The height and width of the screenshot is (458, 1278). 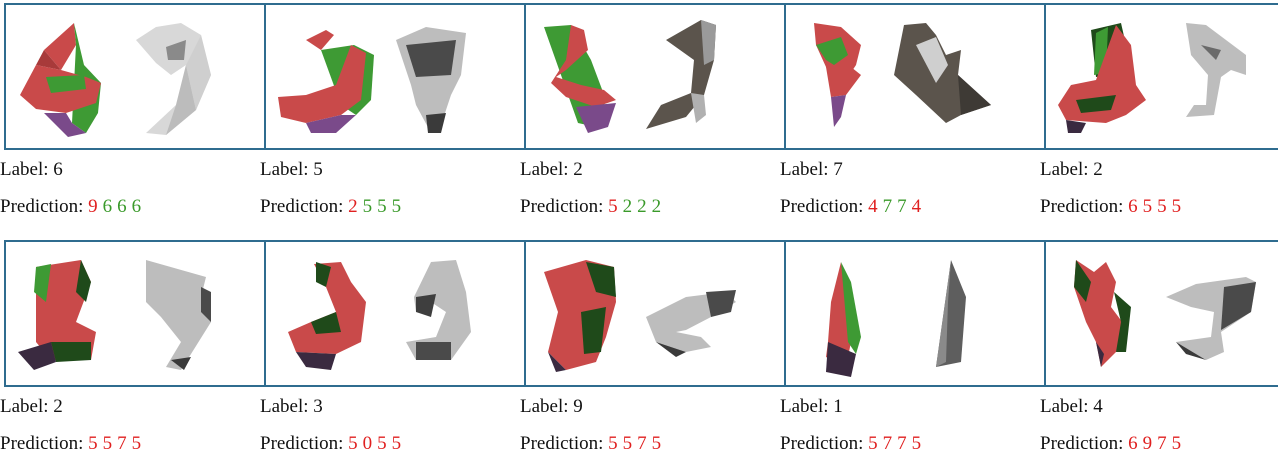 What do you see at coordinates (367, 443) in the screenshot?
I see `prediction-digit: 0` at bounding box center [367, 443].